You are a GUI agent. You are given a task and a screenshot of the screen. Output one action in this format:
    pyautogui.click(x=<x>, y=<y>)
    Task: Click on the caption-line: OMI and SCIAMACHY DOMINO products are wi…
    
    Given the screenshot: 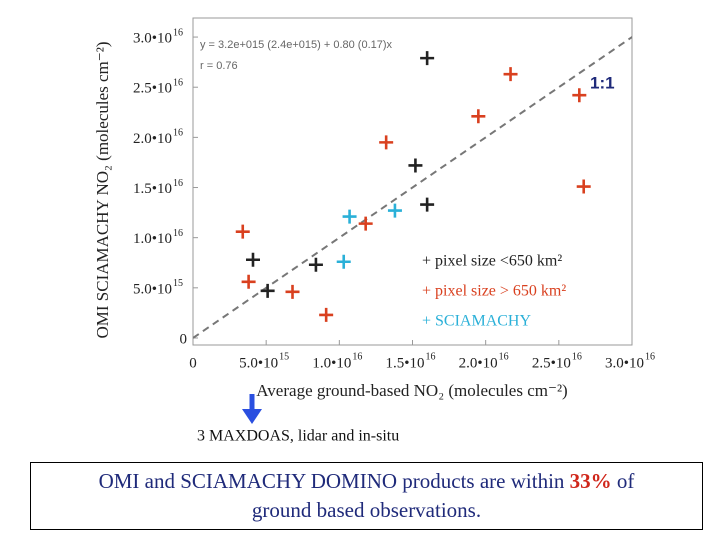 What is the action you would take?
    pyautogui.click(x=366, y=481)
    